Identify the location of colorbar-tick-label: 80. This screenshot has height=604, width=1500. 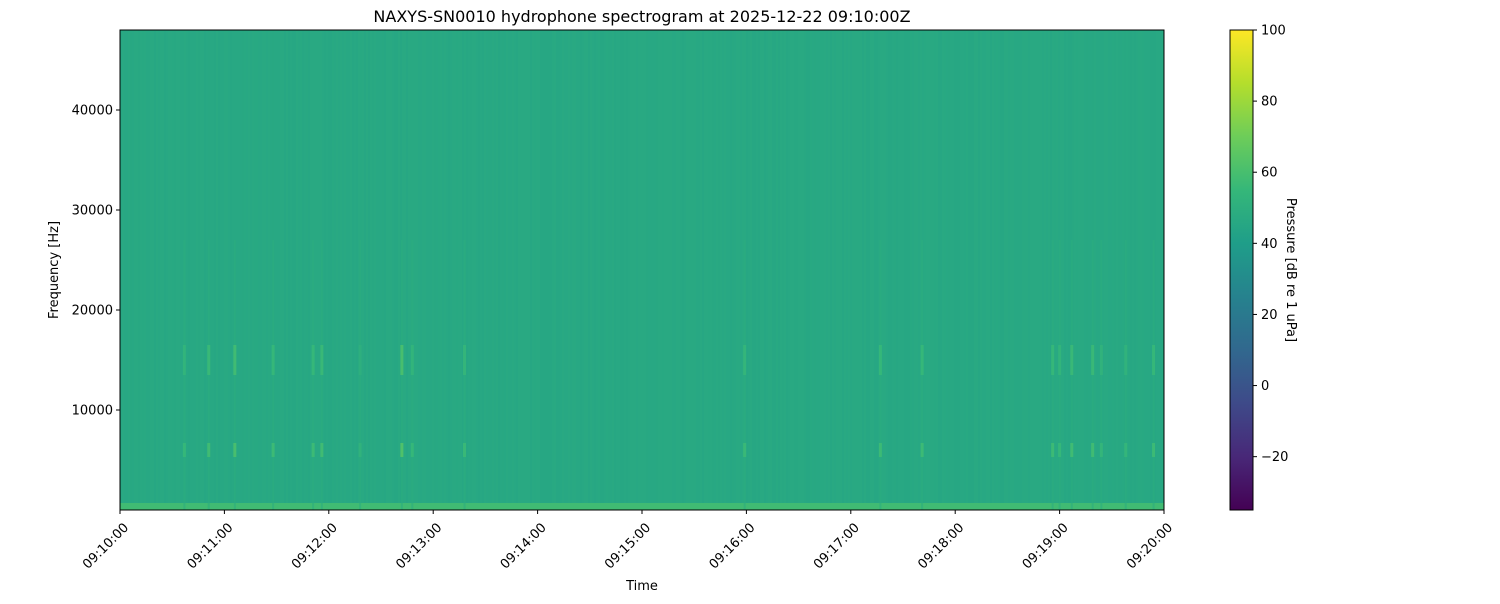
(1269, 102).